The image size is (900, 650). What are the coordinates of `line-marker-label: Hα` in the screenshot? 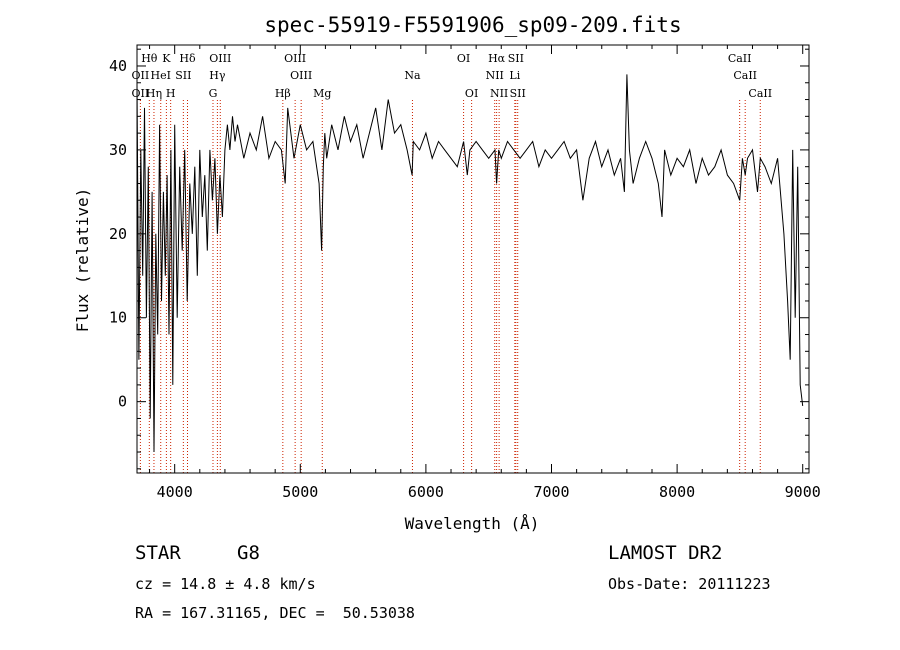 It's located at (497, 58).